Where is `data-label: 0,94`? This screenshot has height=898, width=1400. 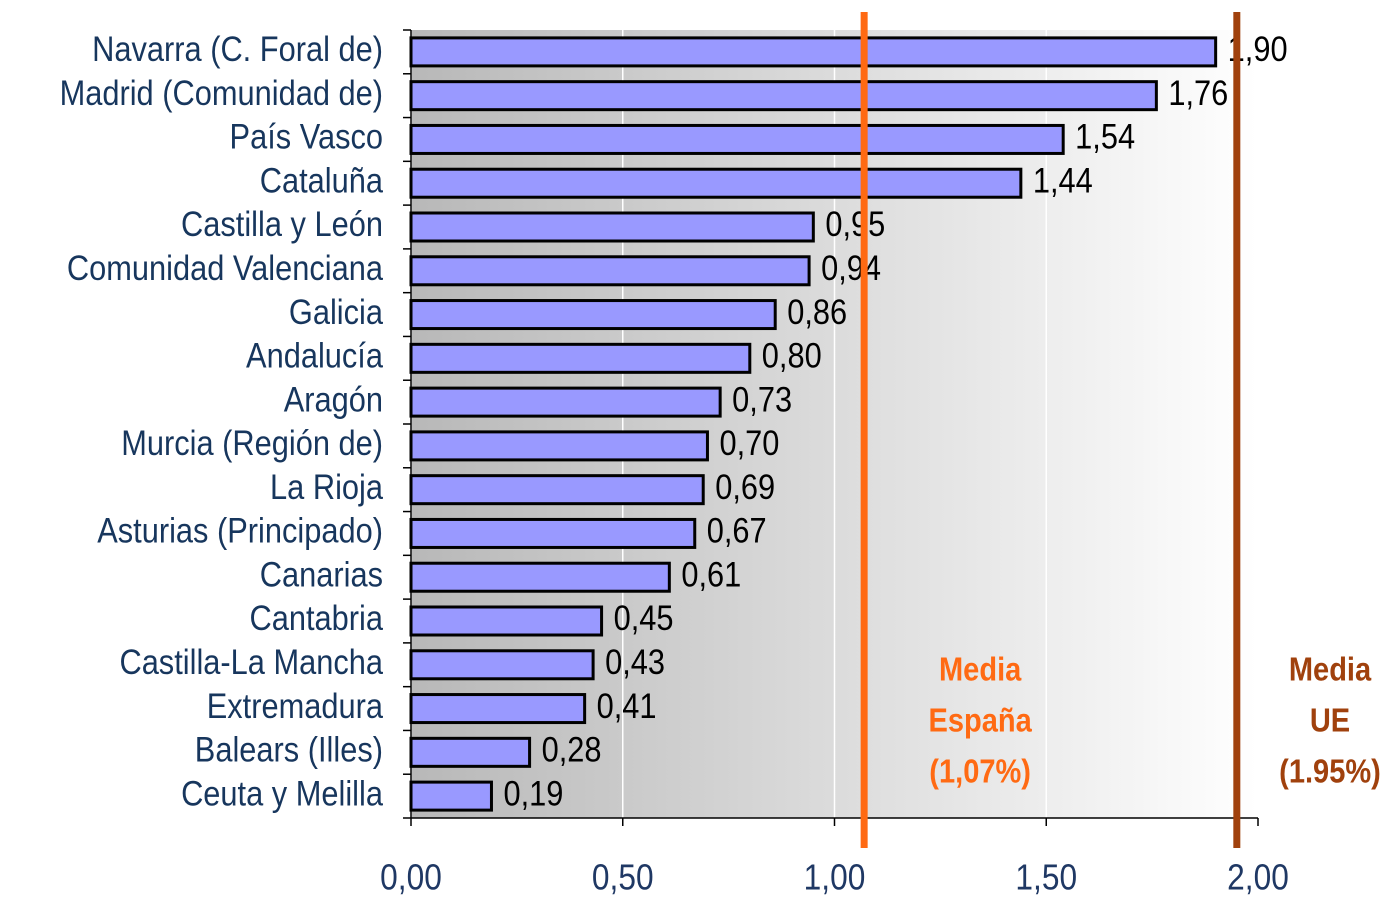
data-label: 0,94 is located at coordinates (851, 267).